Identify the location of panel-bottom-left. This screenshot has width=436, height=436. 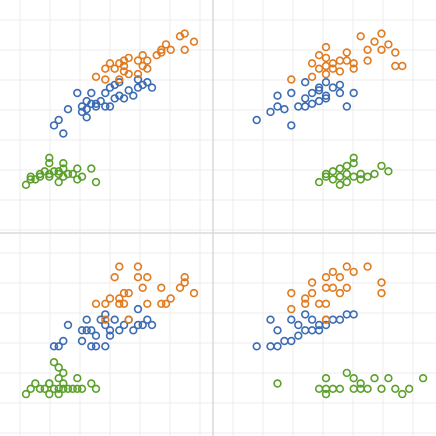
(110, 330).